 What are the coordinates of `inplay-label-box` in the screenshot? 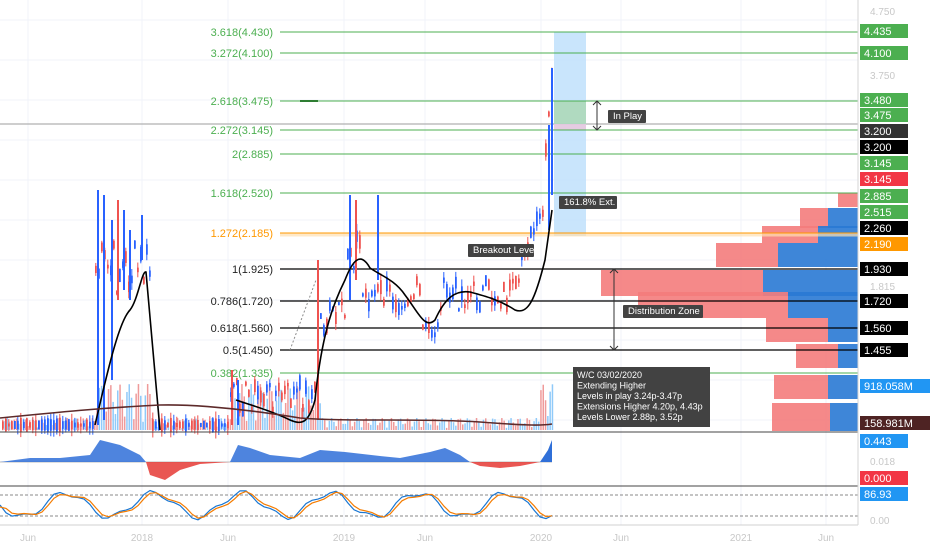 It's located at (627, 116).